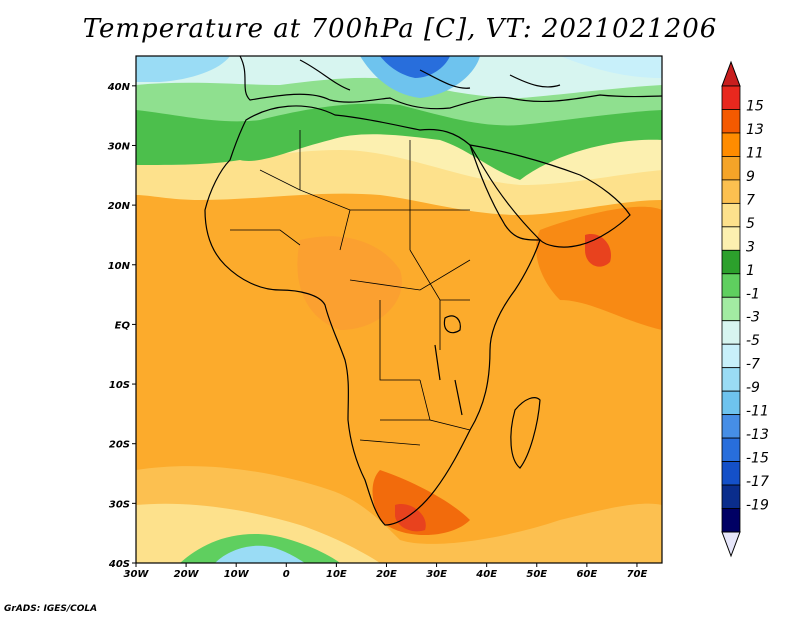 This screenshot has width=800, height=618. Describe the element at coordinates (119, 87) in the screenshot. I see `lat-tick-label: 40N` at that location.